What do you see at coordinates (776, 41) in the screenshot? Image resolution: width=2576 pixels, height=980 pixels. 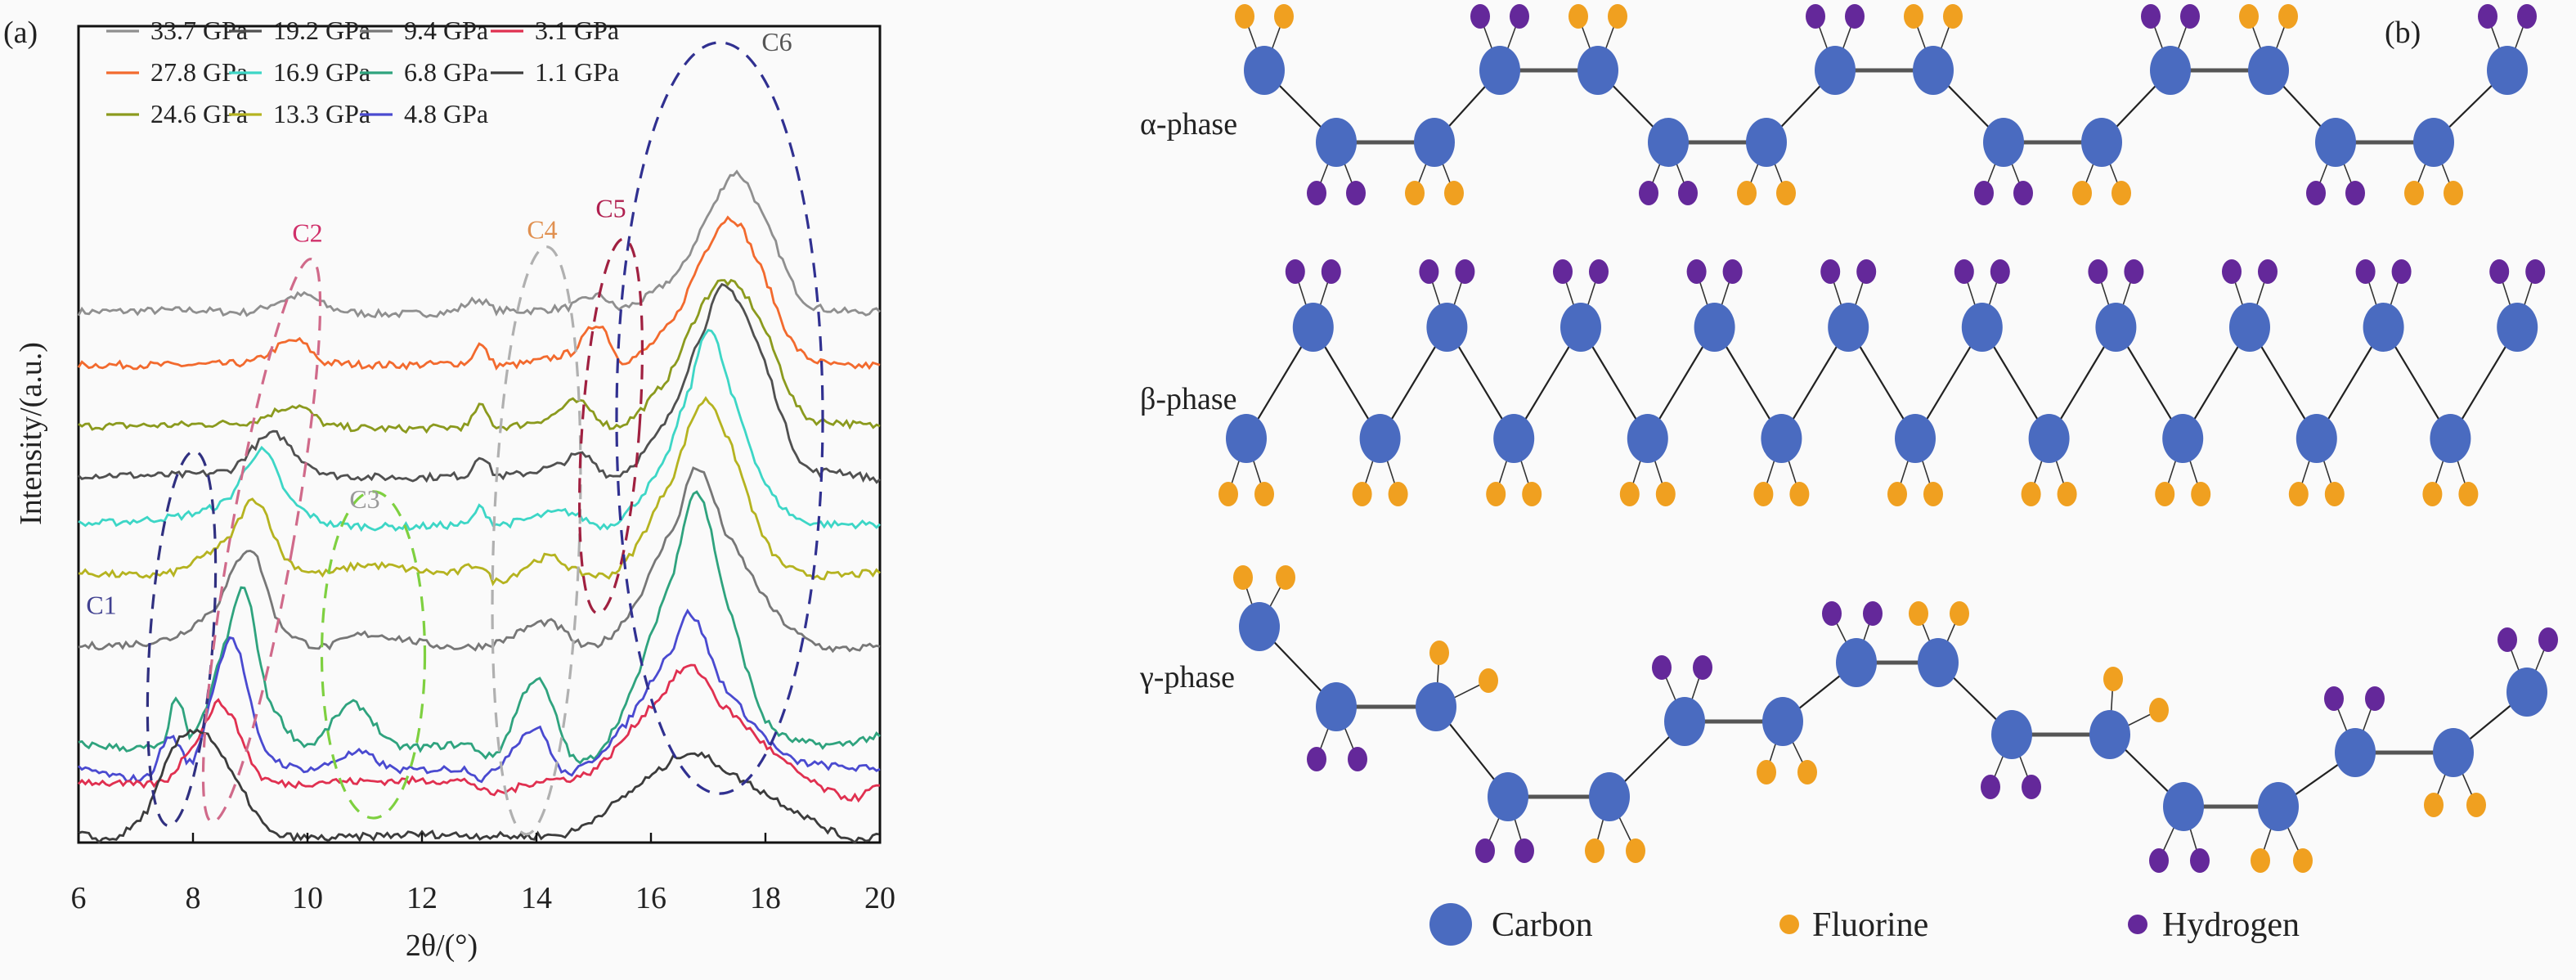 I see `annotation-label-c6: C6` at bounding box center [776, 41].